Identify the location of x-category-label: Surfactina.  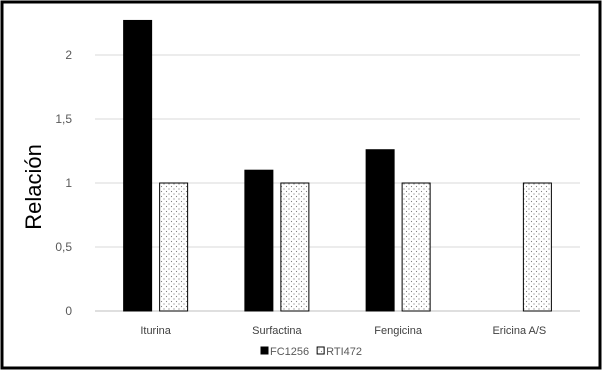
(277, 331).